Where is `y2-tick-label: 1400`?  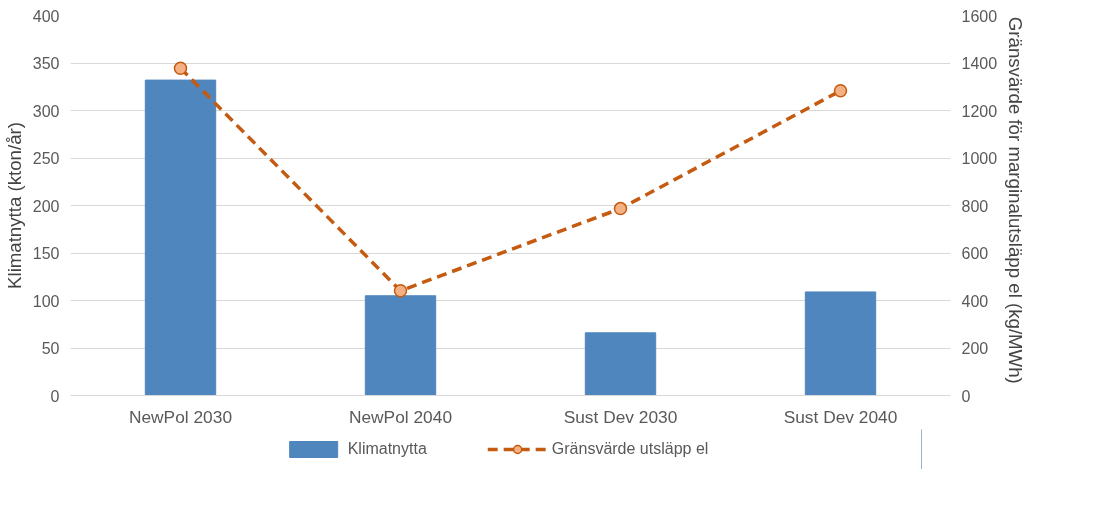
y2-tick-label: 1400 is located at coordinates (979, 63).